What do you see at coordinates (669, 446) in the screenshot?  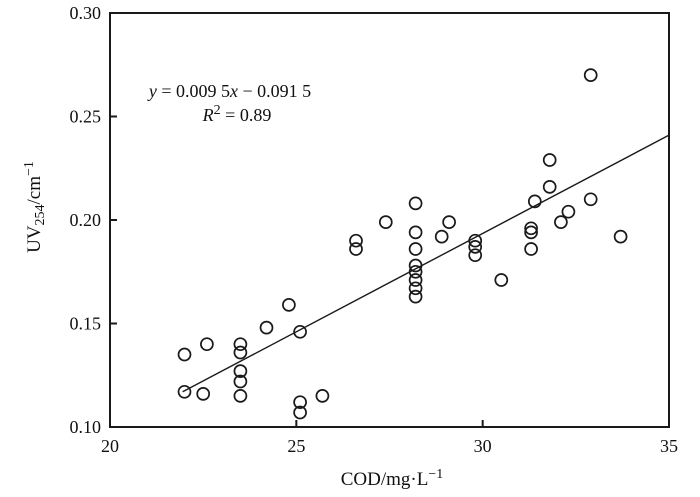 I see `x-tick-label: 35` at bounding box center [669, 446].